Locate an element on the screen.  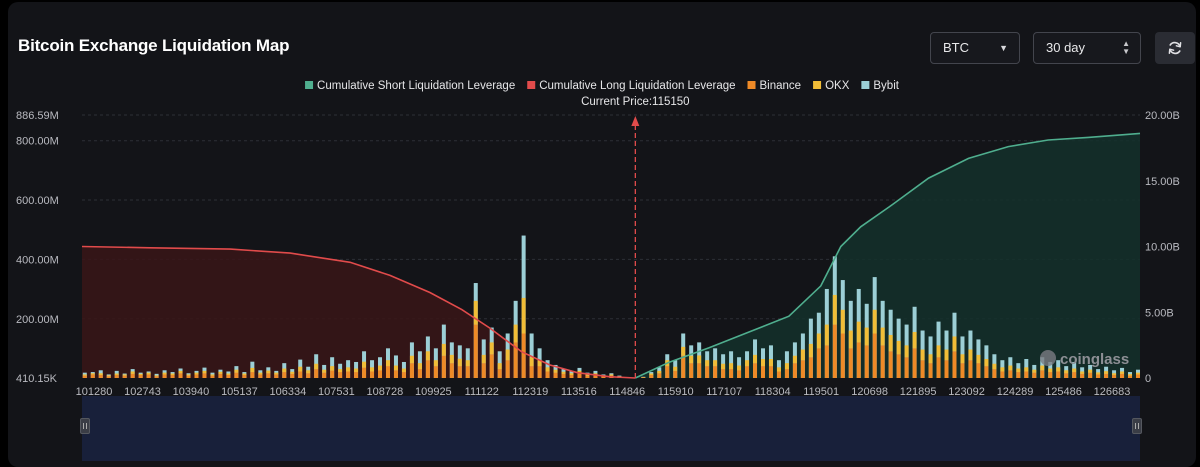
legend-label: Cumulative Long Liquidation Leverage is located at coordinates (637, 86).